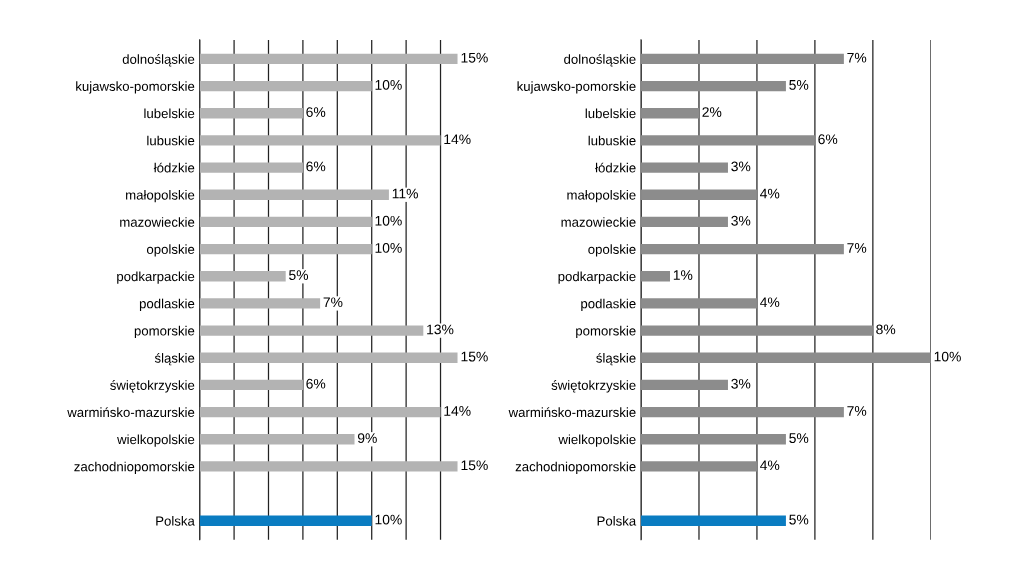  I want to click on data-label: 9%, so click(367, 438).